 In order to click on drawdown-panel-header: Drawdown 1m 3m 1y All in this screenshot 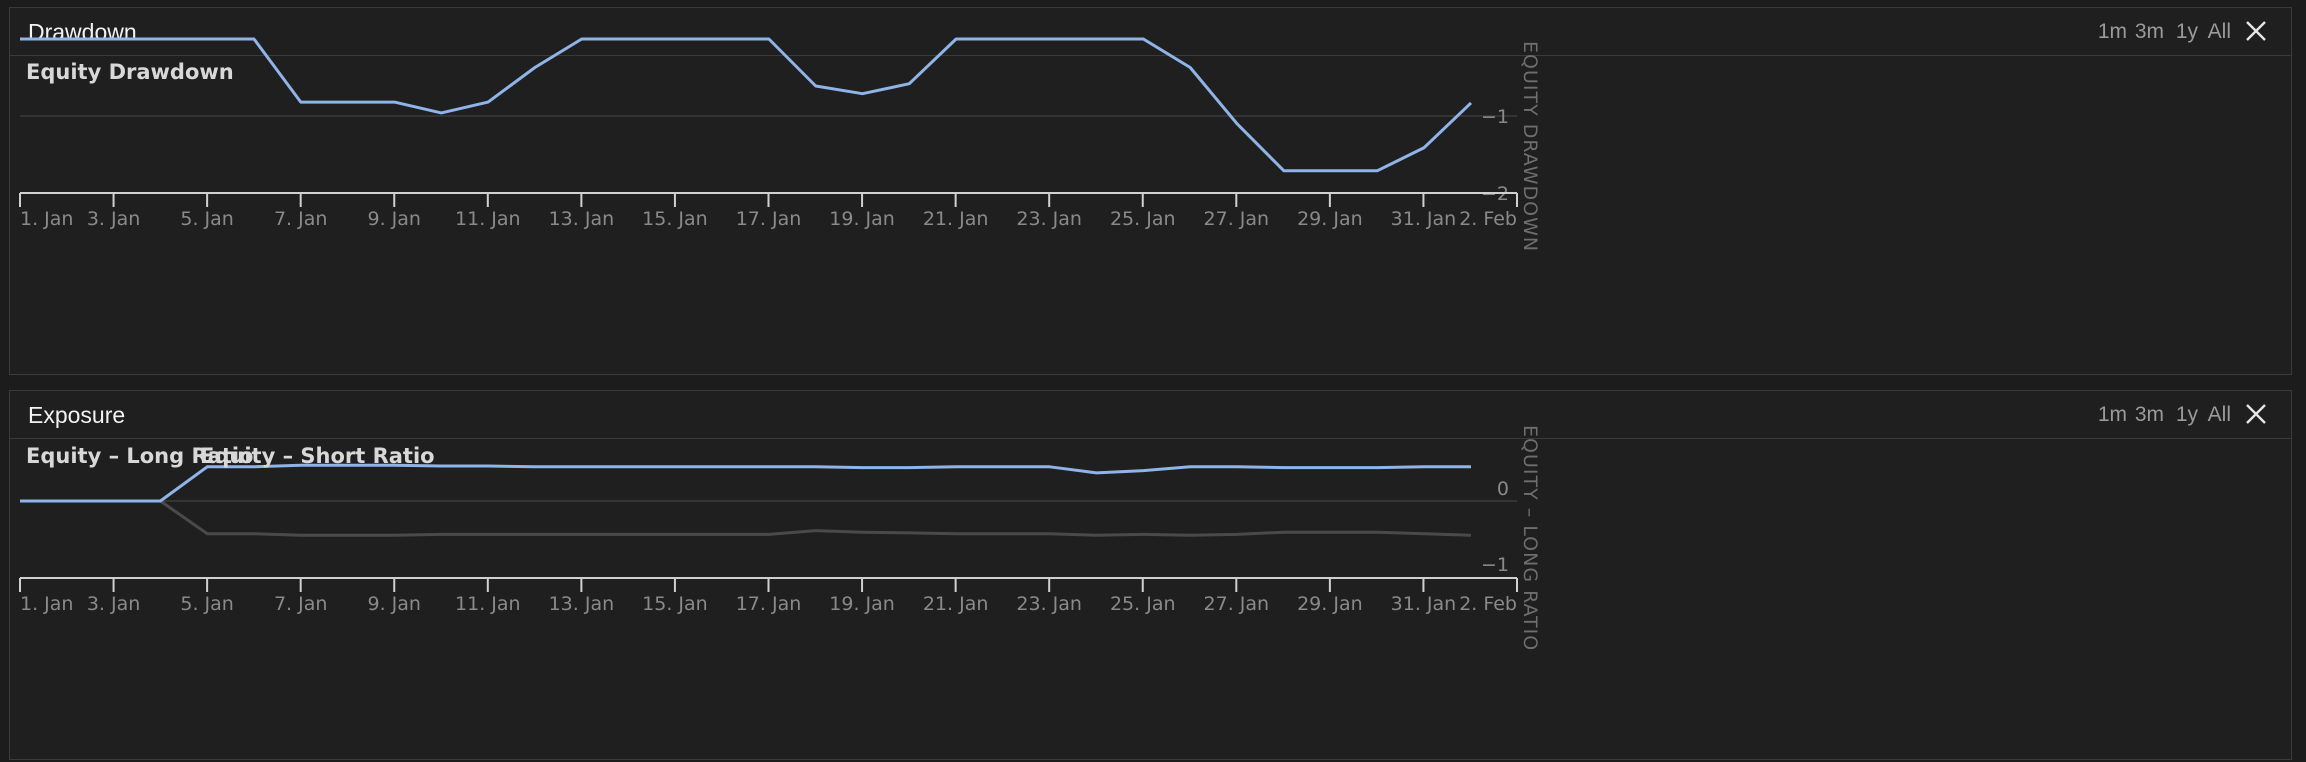, I will do `click(1150, 32)`.